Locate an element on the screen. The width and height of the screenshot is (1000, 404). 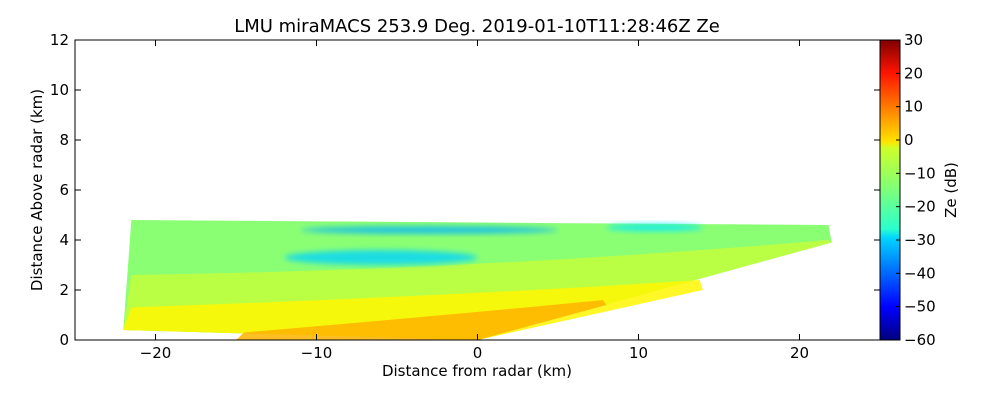
colorbar: −60 −50 −40 −30 −20 −10 0 10 20 30 Ze (dB) is located at coordinates (919, 190).